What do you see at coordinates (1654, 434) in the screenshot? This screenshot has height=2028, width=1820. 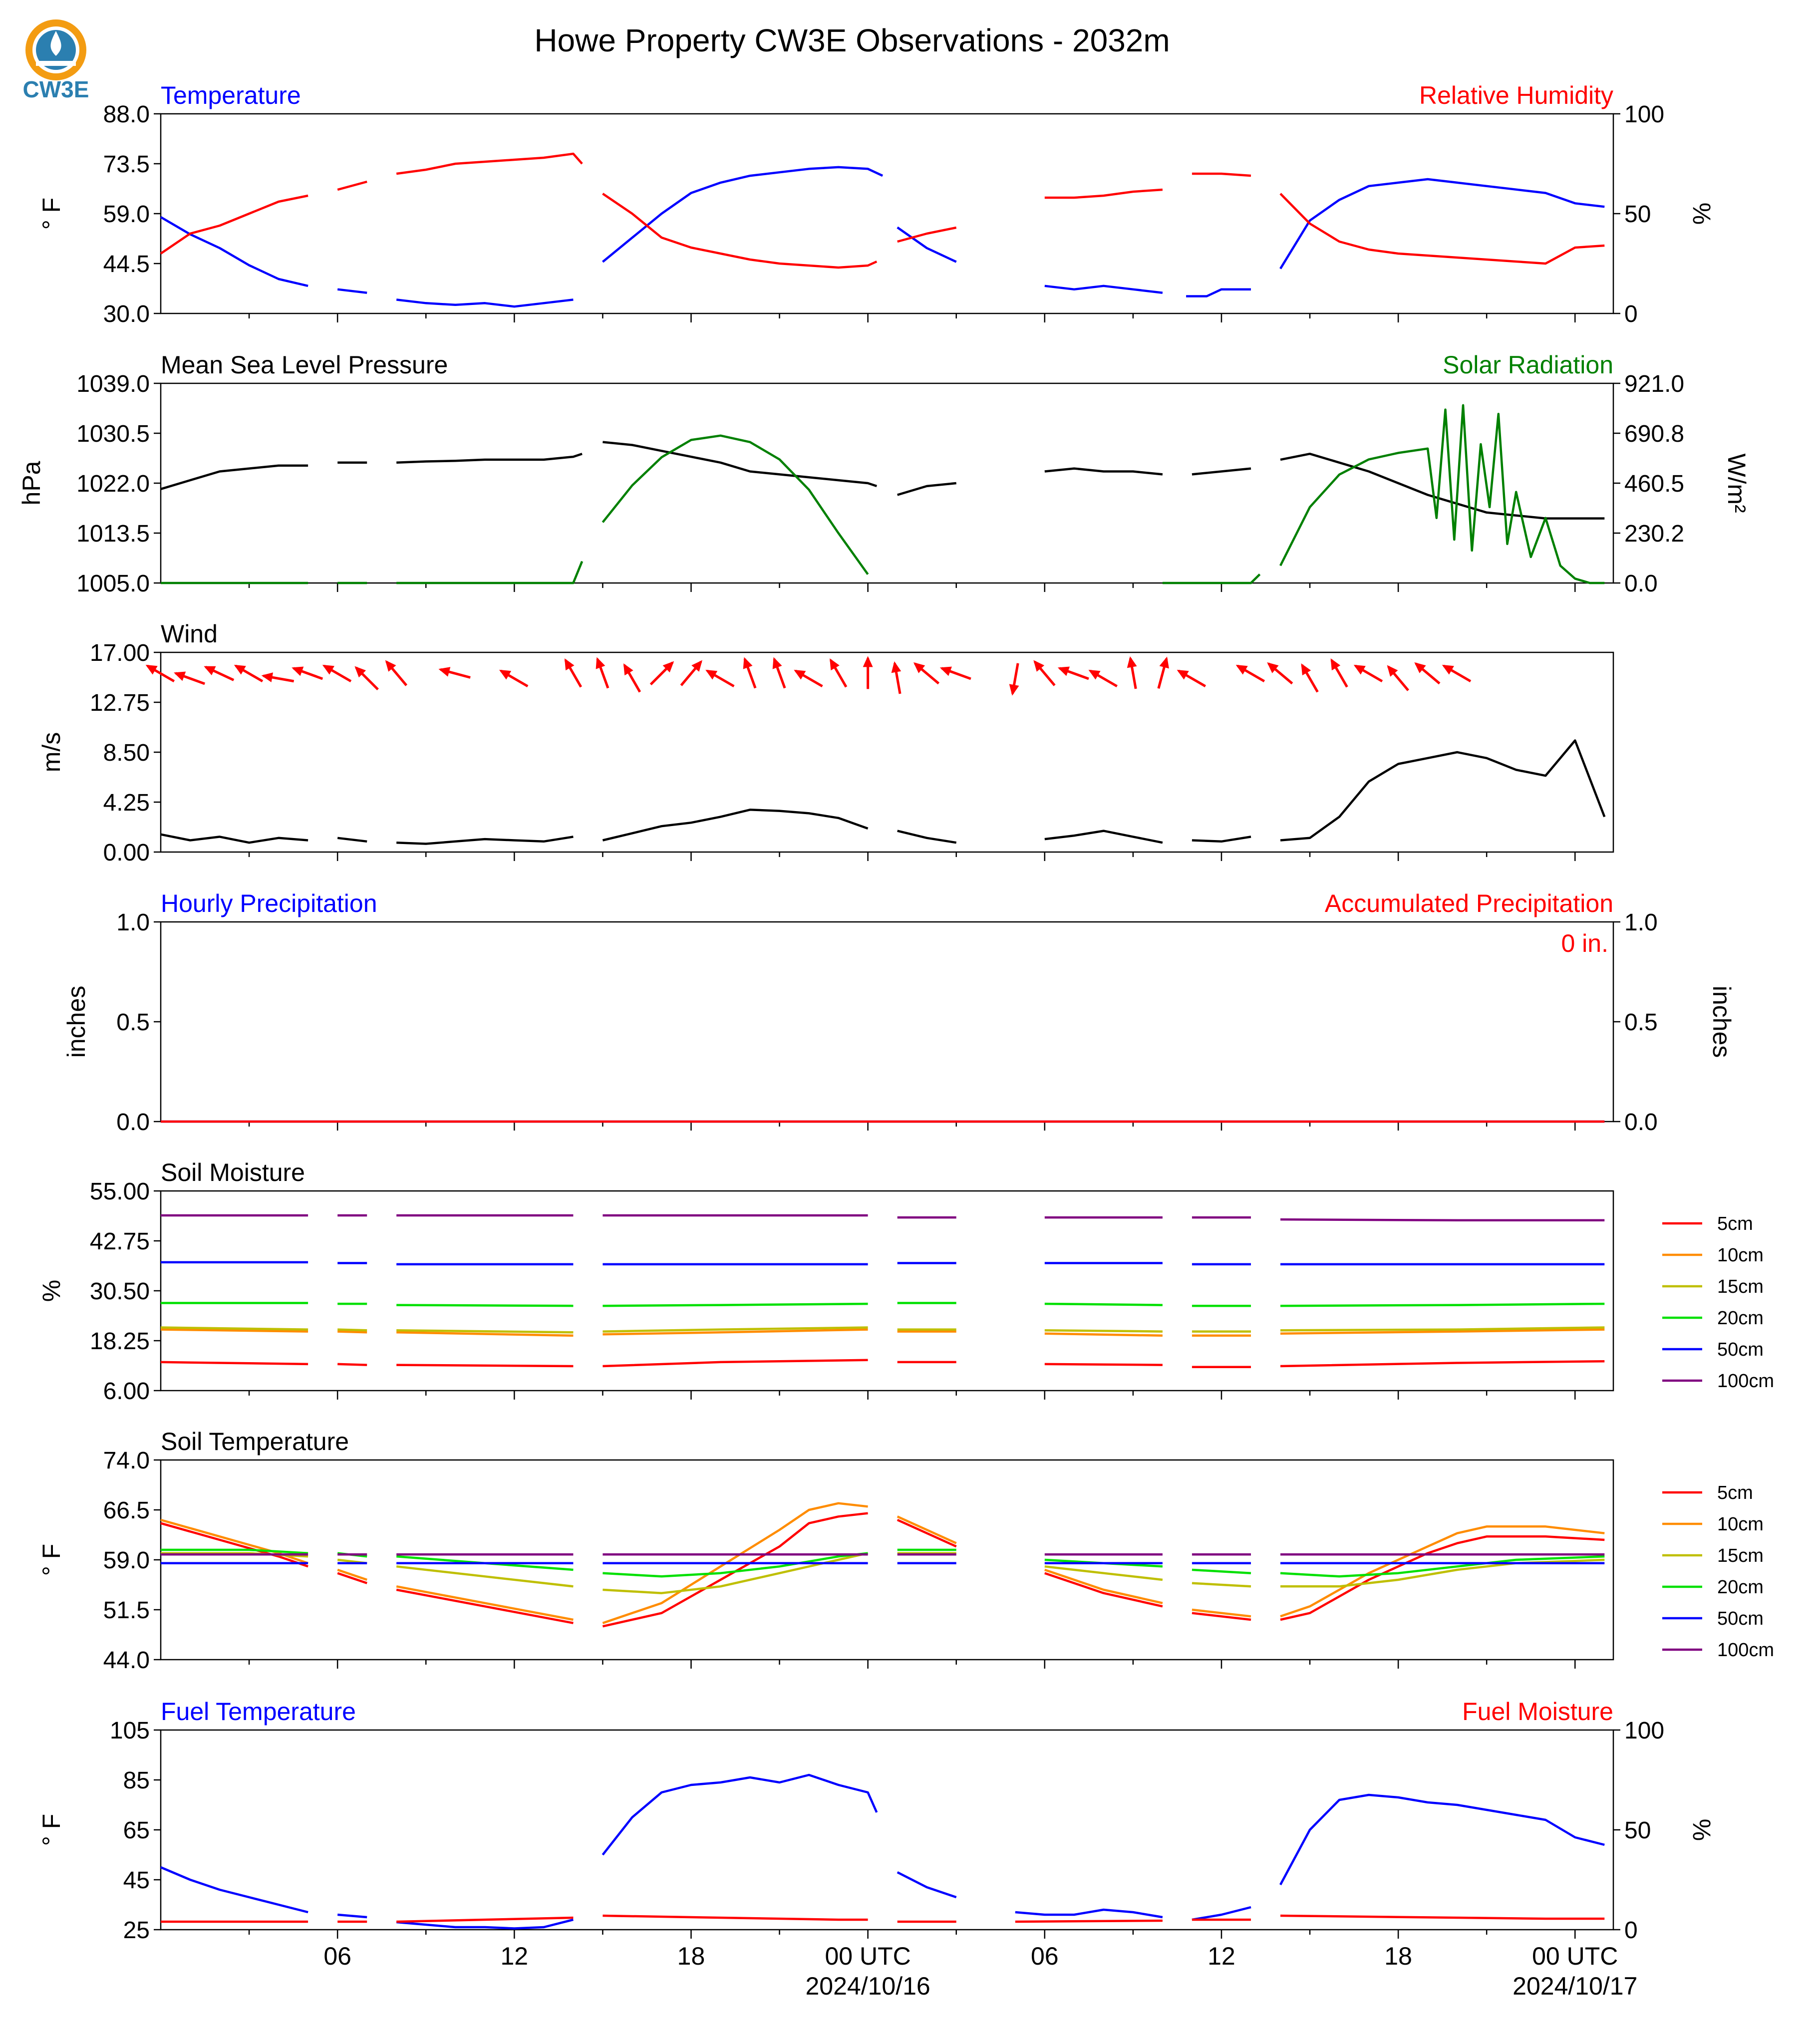 I see `ytick-label-right: 690.8` at bounding box center [1654, 434].